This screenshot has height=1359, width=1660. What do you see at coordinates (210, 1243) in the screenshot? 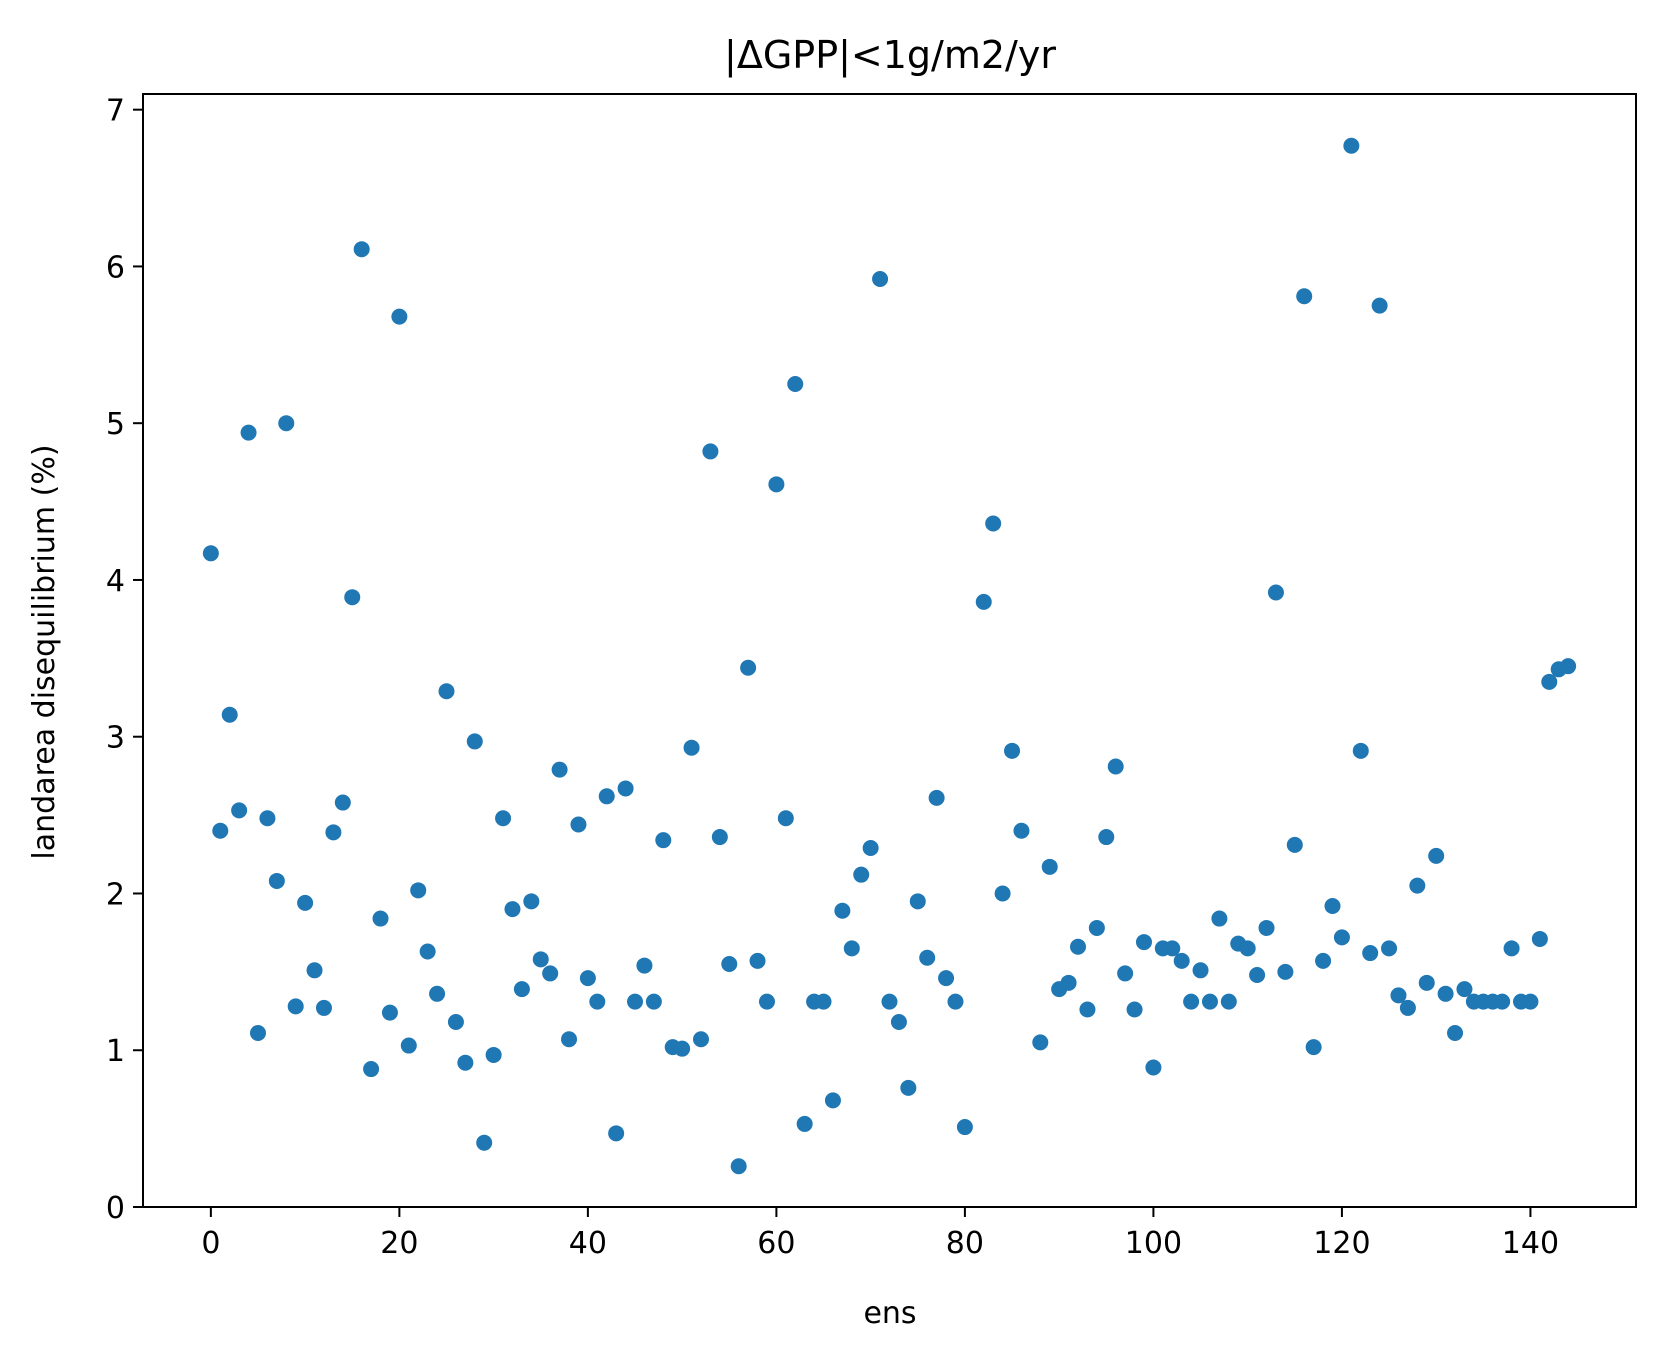
I see `x-tick-label: 0` at bounding box center [210, 1243].